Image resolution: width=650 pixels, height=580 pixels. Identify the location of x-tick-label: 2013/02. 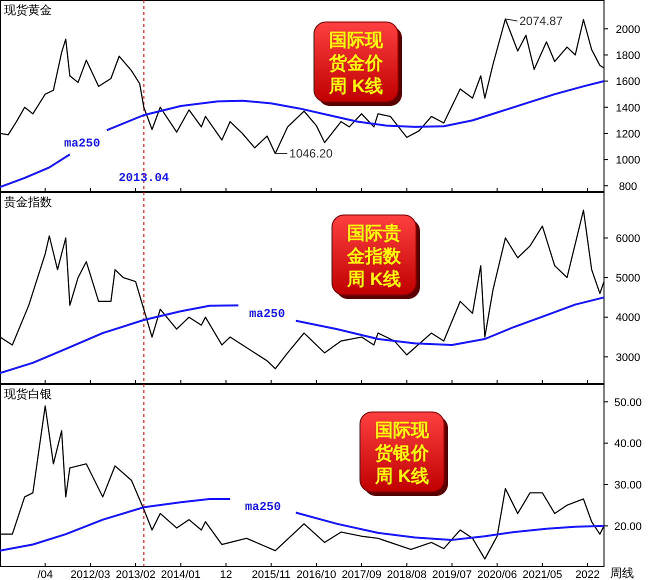
(136, 574).